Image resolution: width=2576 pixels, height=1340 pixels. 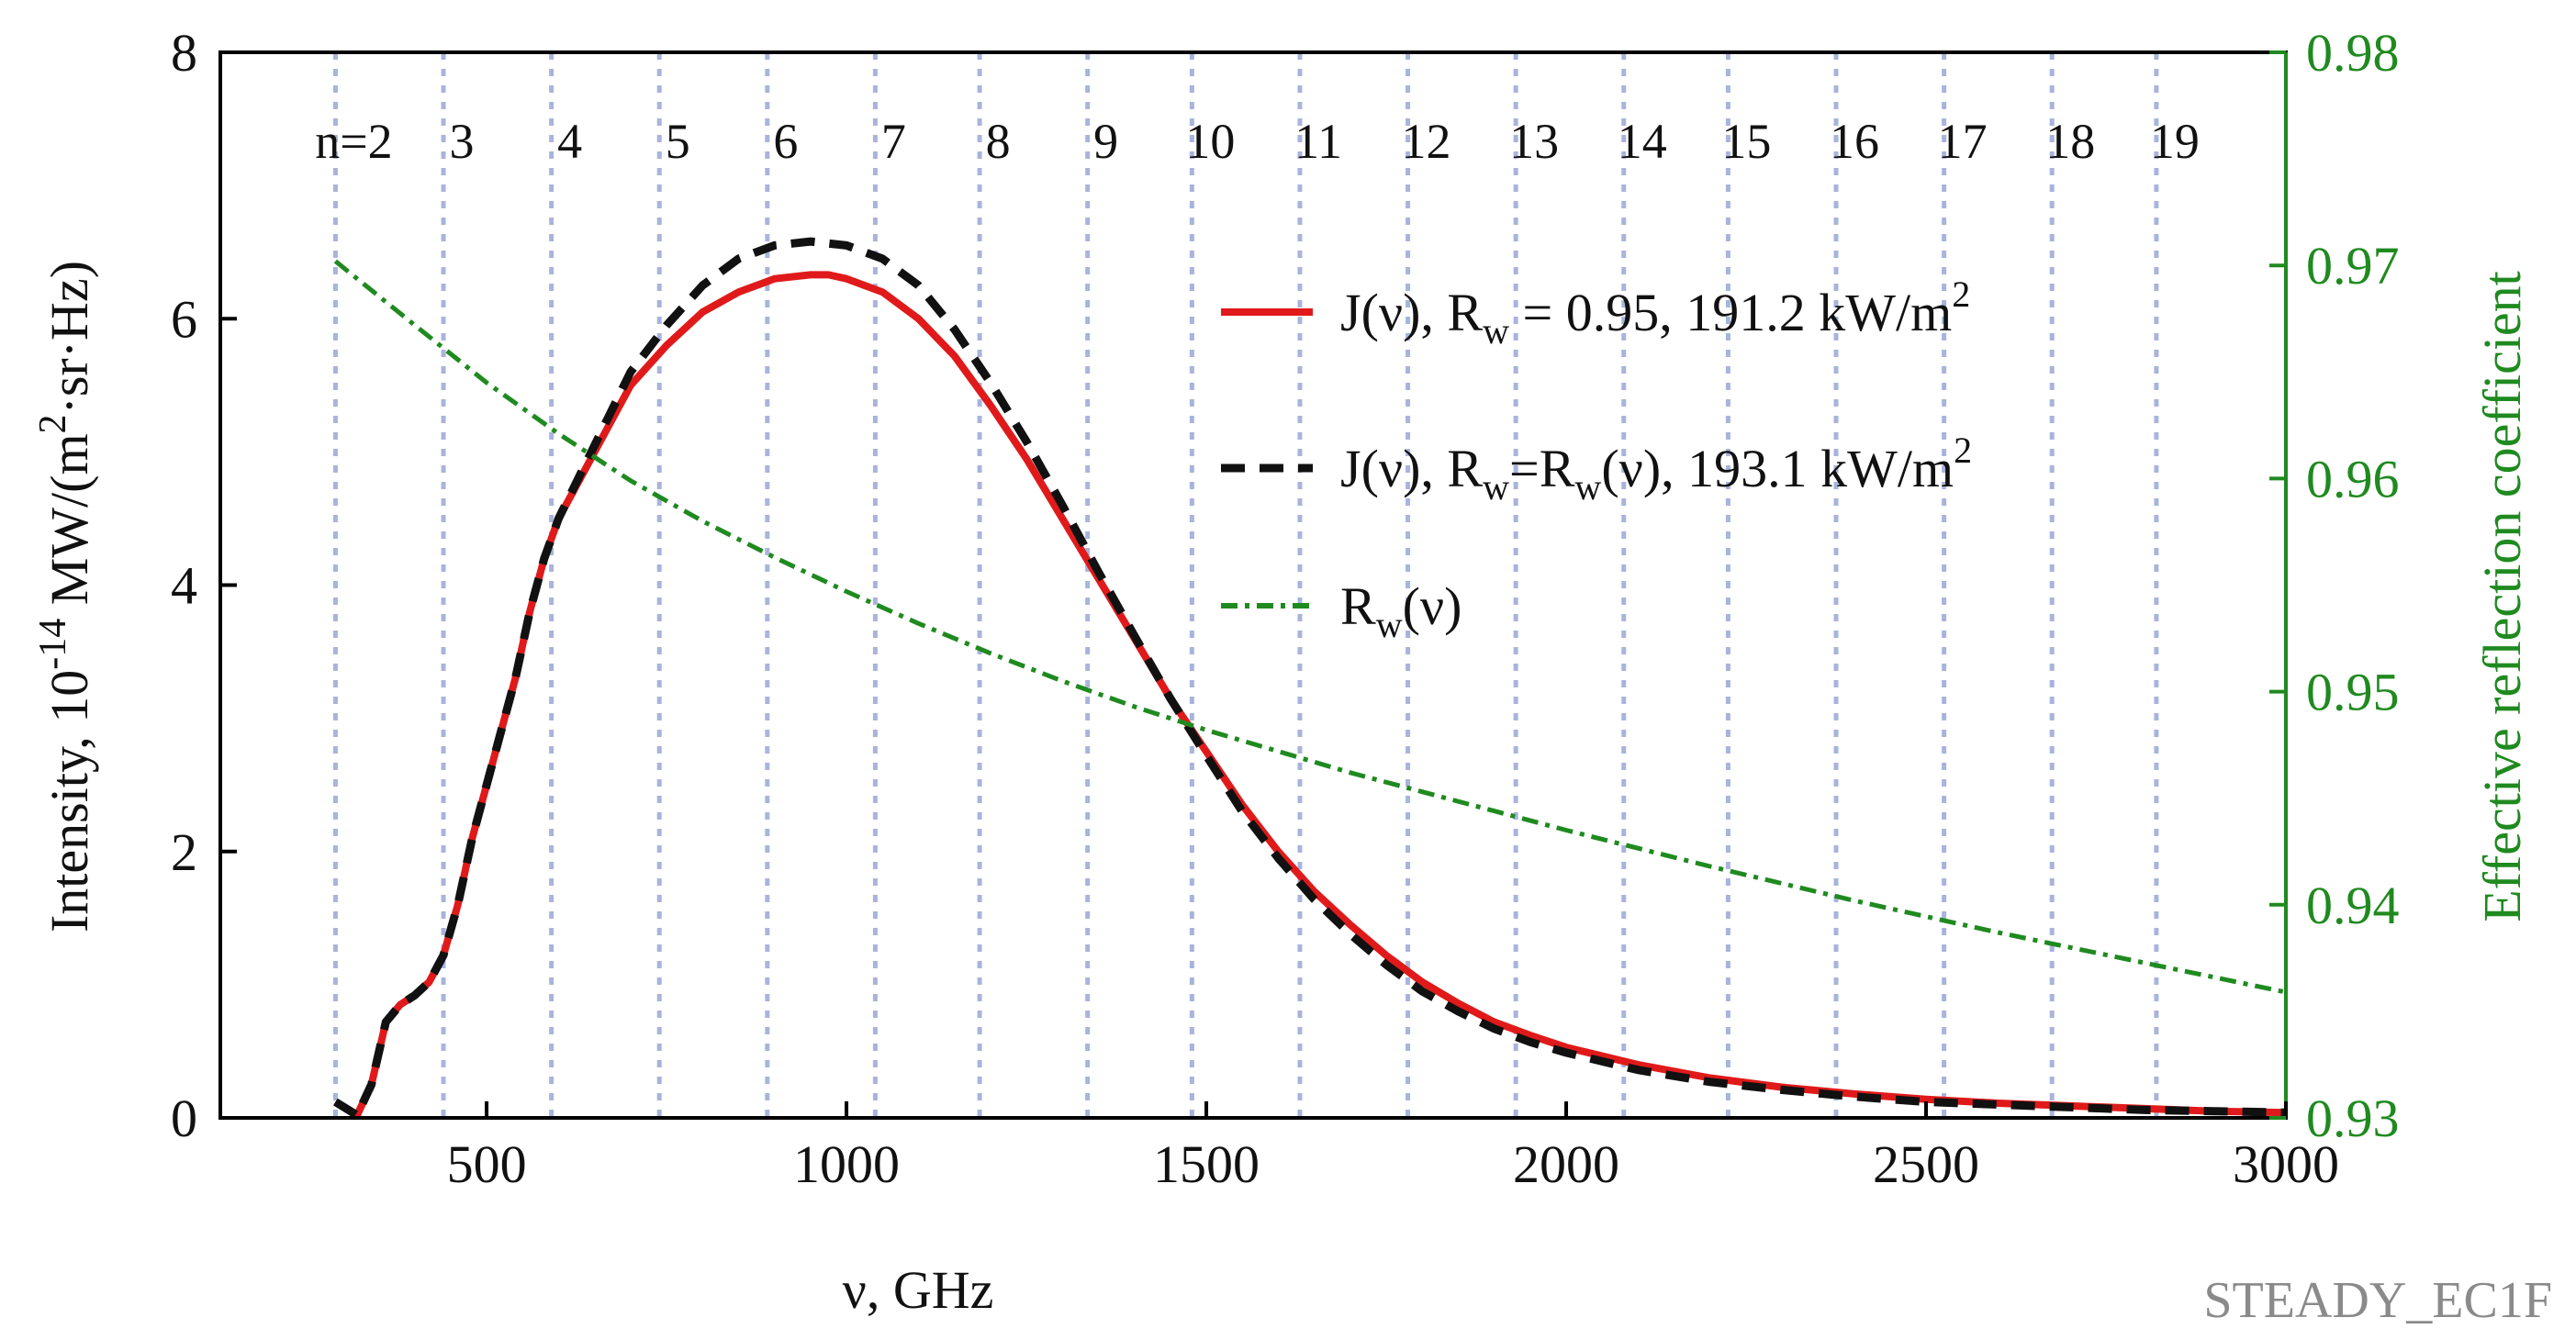 I want to click on harmonic-label: 9, so click(x=1105, y=141).